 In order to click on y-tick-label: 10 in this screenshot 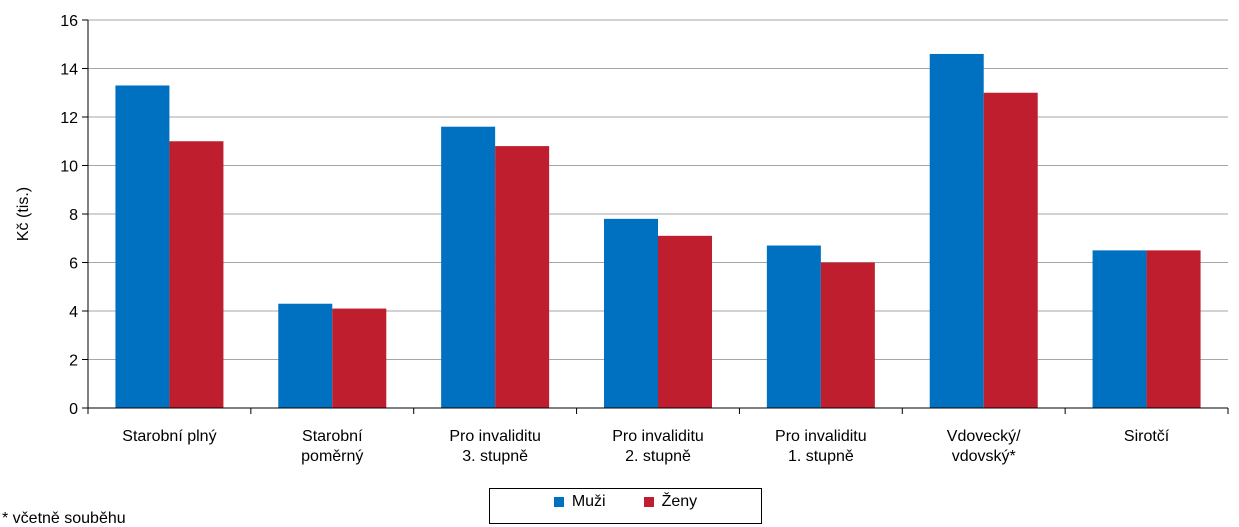, I will do `click(69, 167)`.